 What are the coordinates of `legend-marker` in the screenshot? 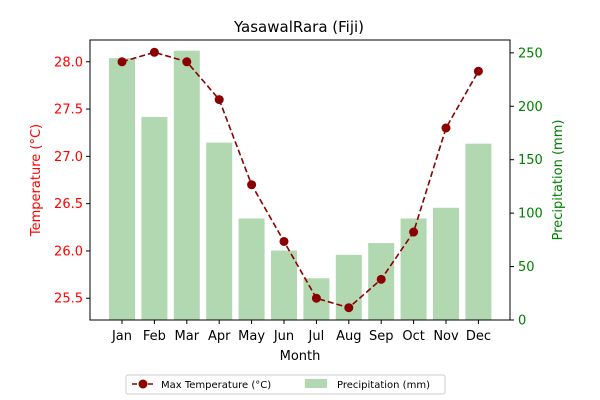 It's located at (143, 384).